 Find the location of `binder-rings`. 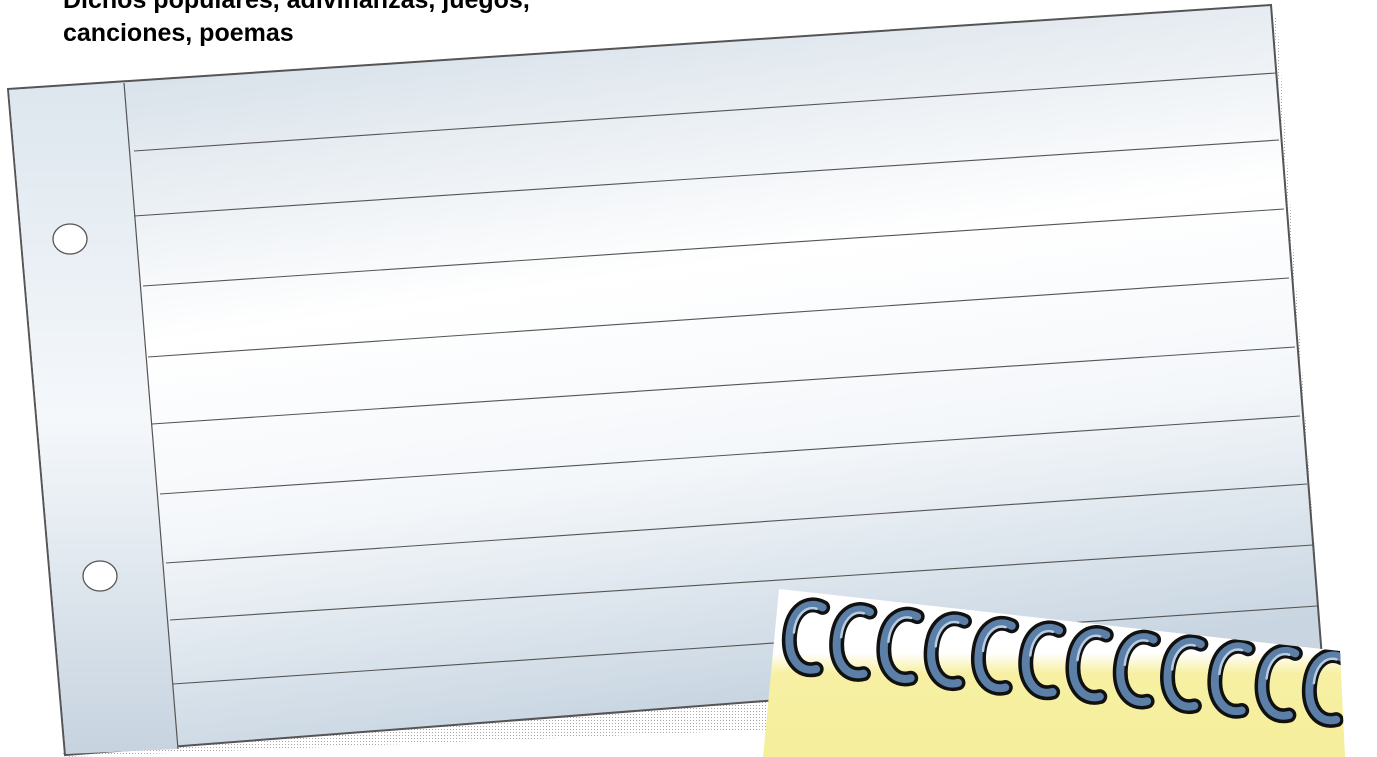

binder-rings is located at coordinates (1063, 662).